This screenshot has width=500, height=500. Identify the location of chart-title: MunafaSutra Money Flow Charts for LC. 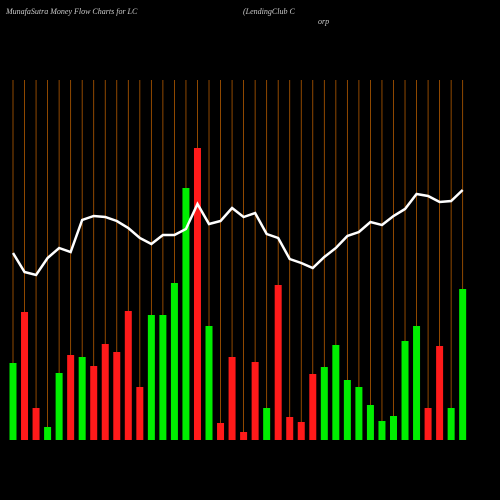
(71, 11).